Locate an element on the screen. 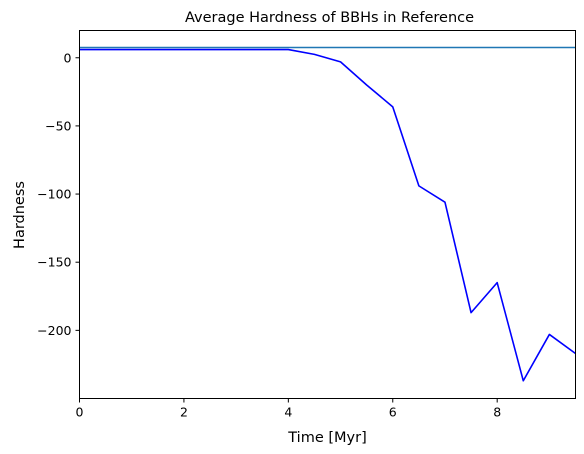  y-tick-label: −200 is located at coordinates (54, 330).